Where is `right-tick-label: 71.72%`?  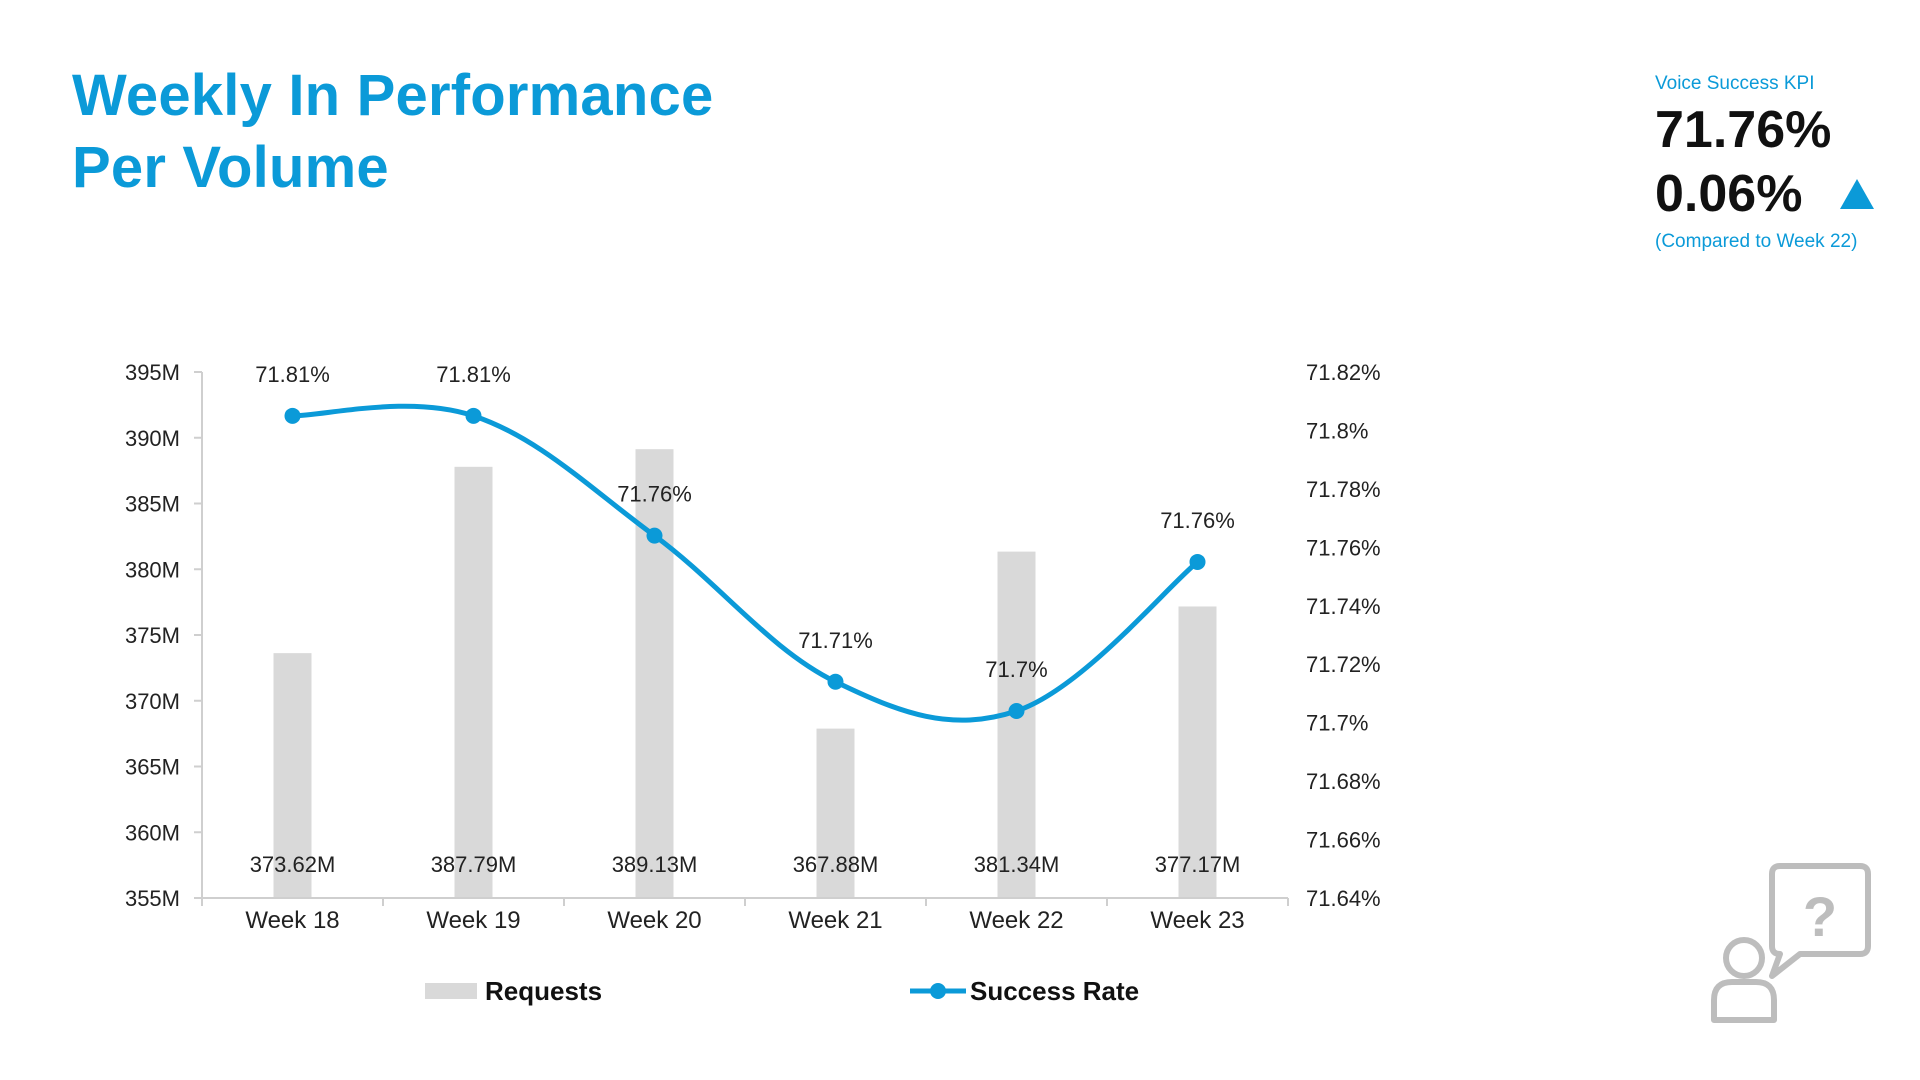
right-tick-label: 71.72% is located at coordinates (1343, 664).